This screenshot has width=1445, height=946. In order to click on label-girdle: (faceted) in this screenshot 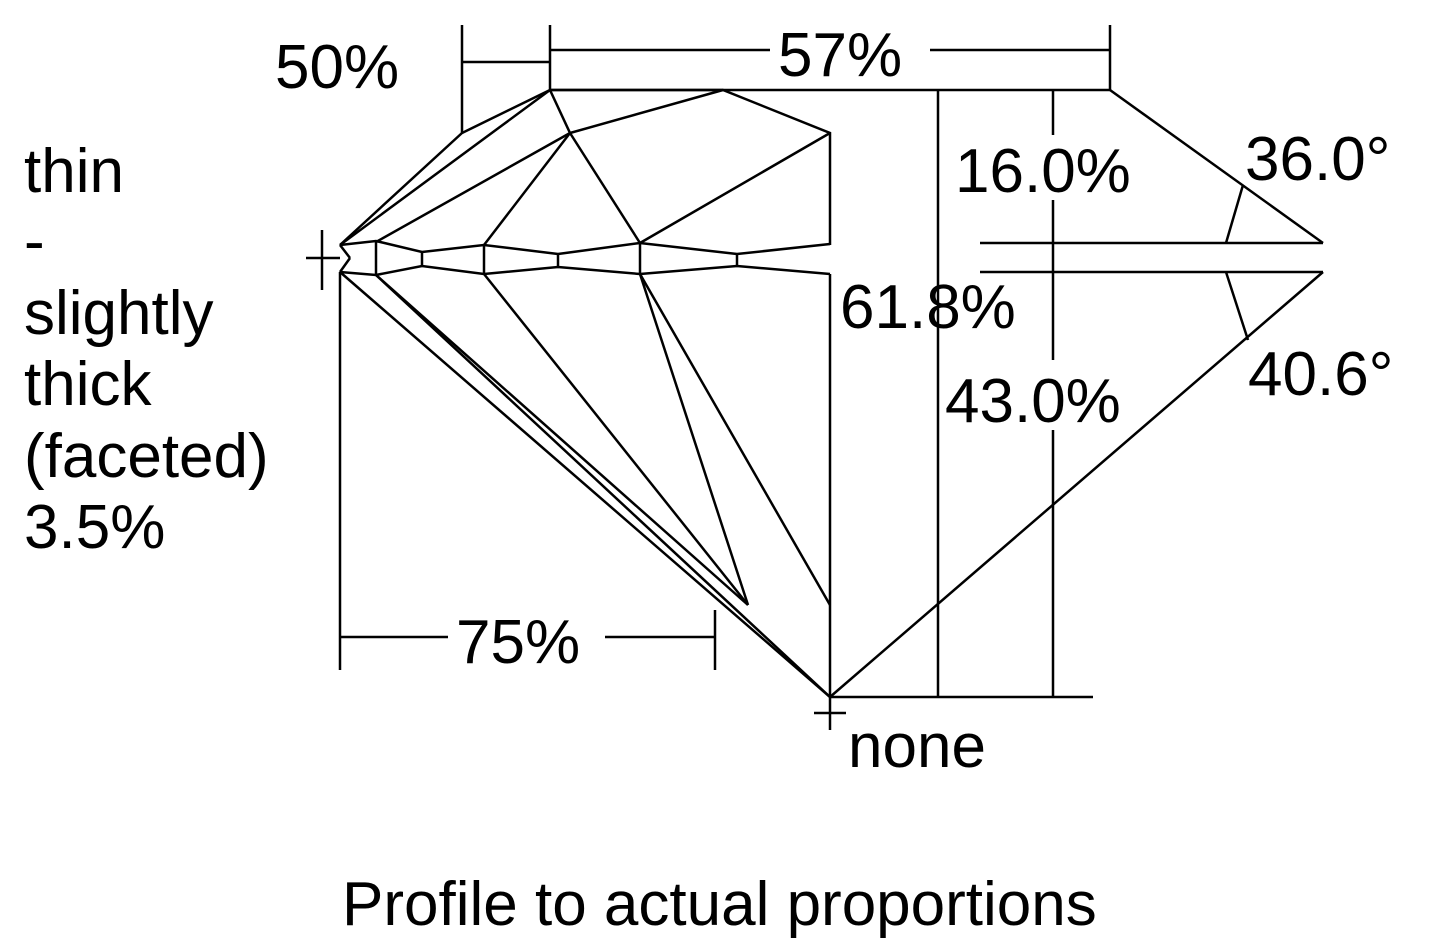, I will do `click(146, 456)`.